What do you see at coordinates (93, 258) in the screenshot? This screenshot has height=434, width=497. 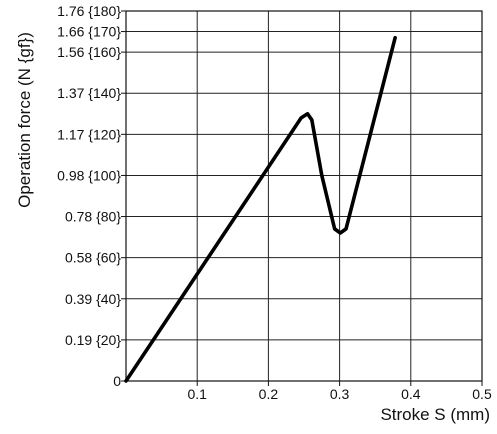 I see `y-tick-label: 0.58 {60}` at bounding box center [93, 258].